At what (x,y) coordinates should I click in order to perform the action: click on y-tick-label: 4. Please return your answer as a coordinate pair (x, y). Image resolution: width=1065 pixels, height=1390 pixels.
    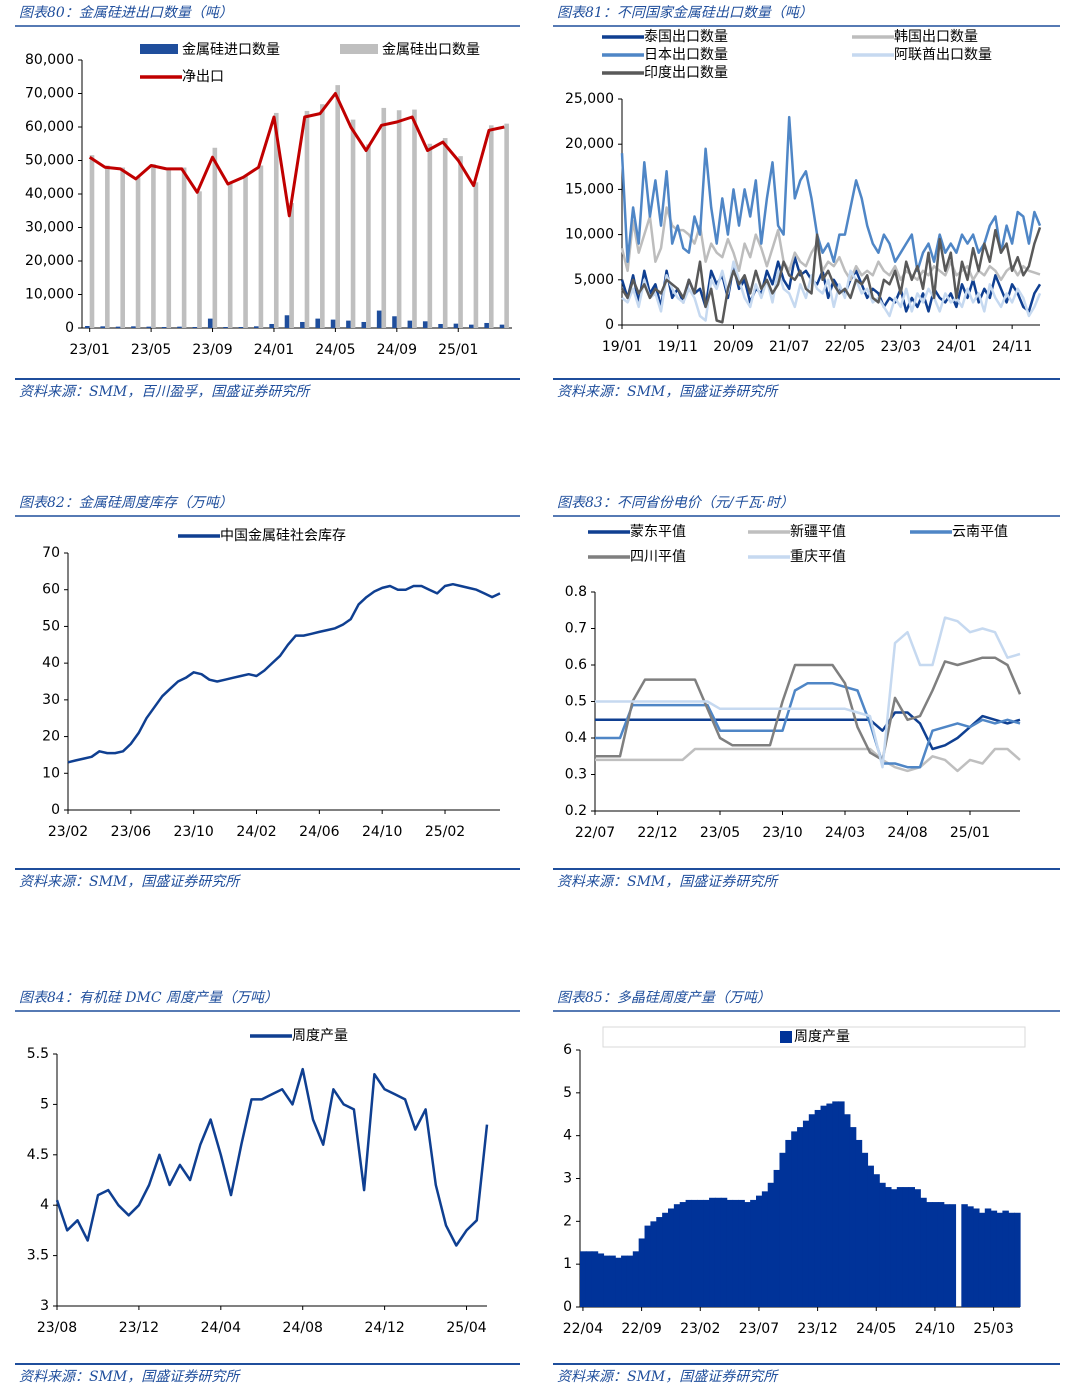
    Looking at the image, I should click on (567, 1136).